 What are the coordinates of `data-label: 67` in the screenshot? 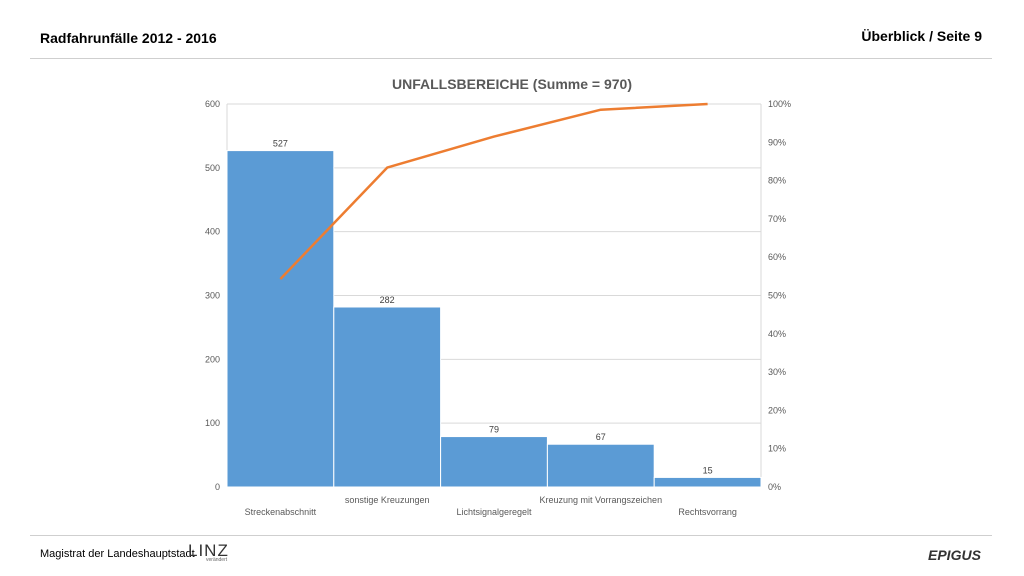 It's located at (601, 437).